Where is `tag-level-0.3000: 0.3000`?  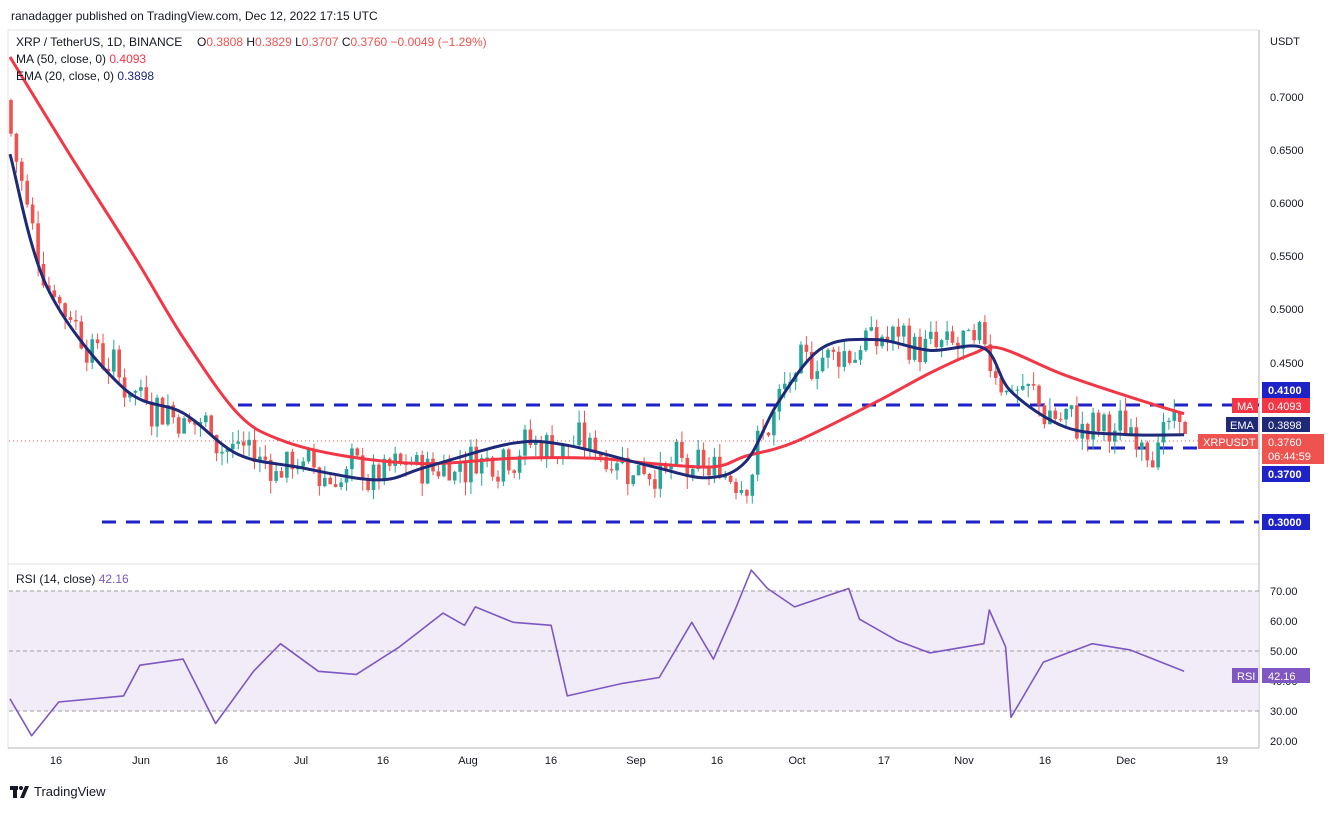
tag-level-0.3000: 0.3000 is located at coordinates (1286, 522).